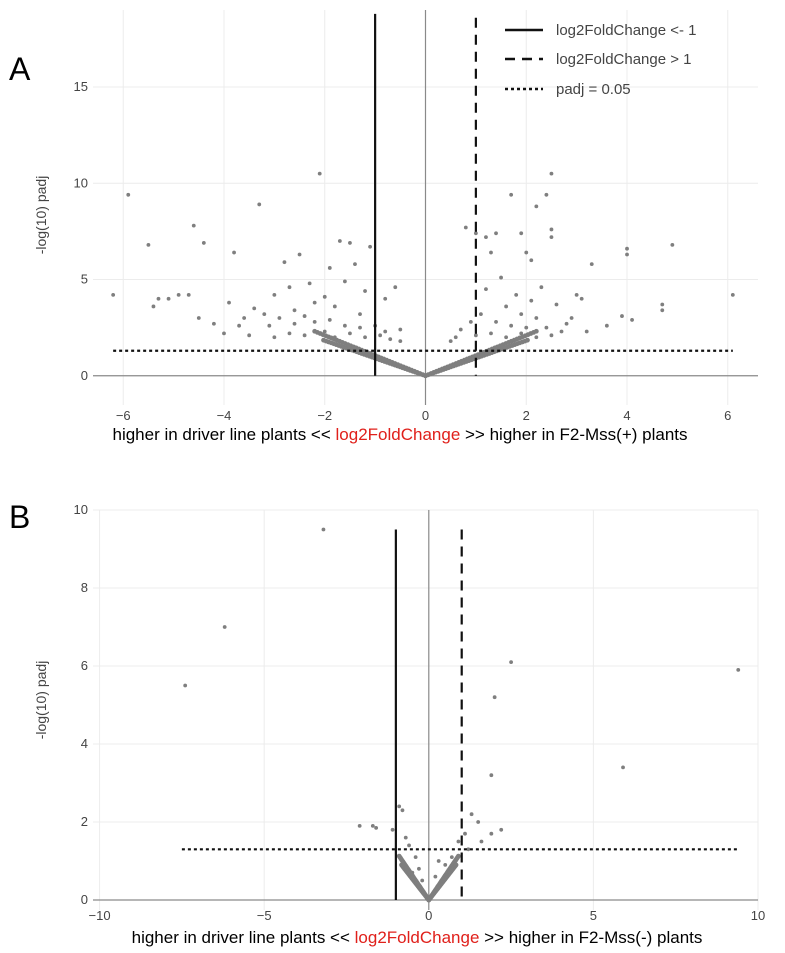  What do you see at coordinates (81, 86) in the screenshot?
I see `y-tick-label: 15` at bounding box center [81, 86].